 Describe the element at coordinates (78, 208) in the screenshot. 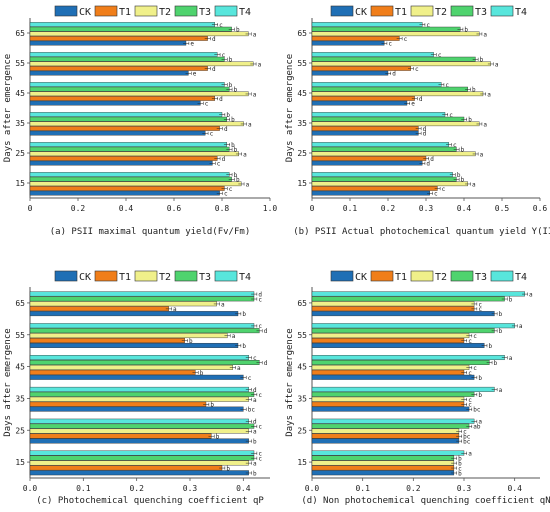

I see `x-tick-label: 0.2` at that location.